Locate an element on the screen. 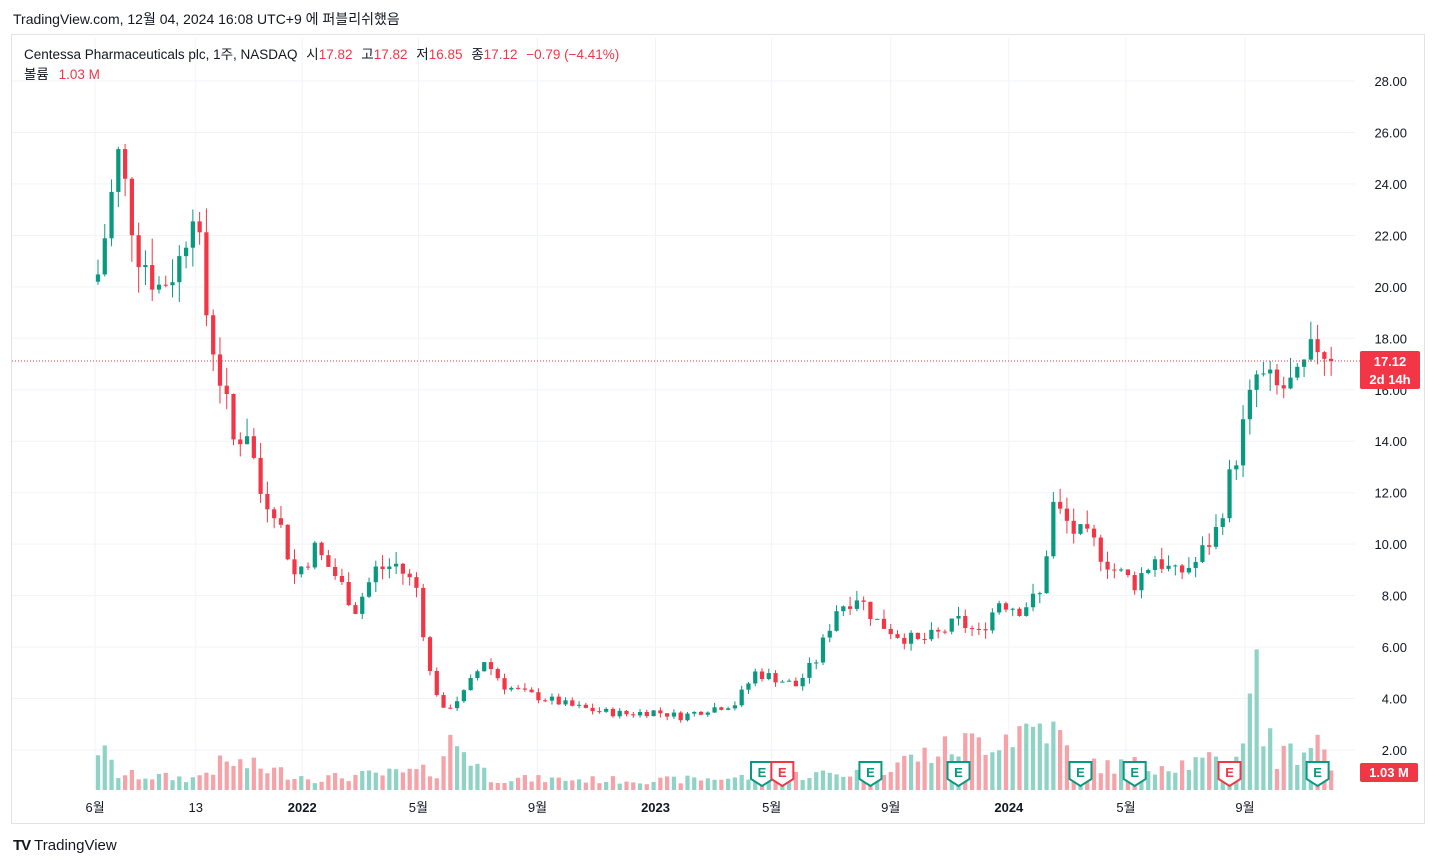  tradingview-logo-icon: TV is located at coordinates (22, 845).